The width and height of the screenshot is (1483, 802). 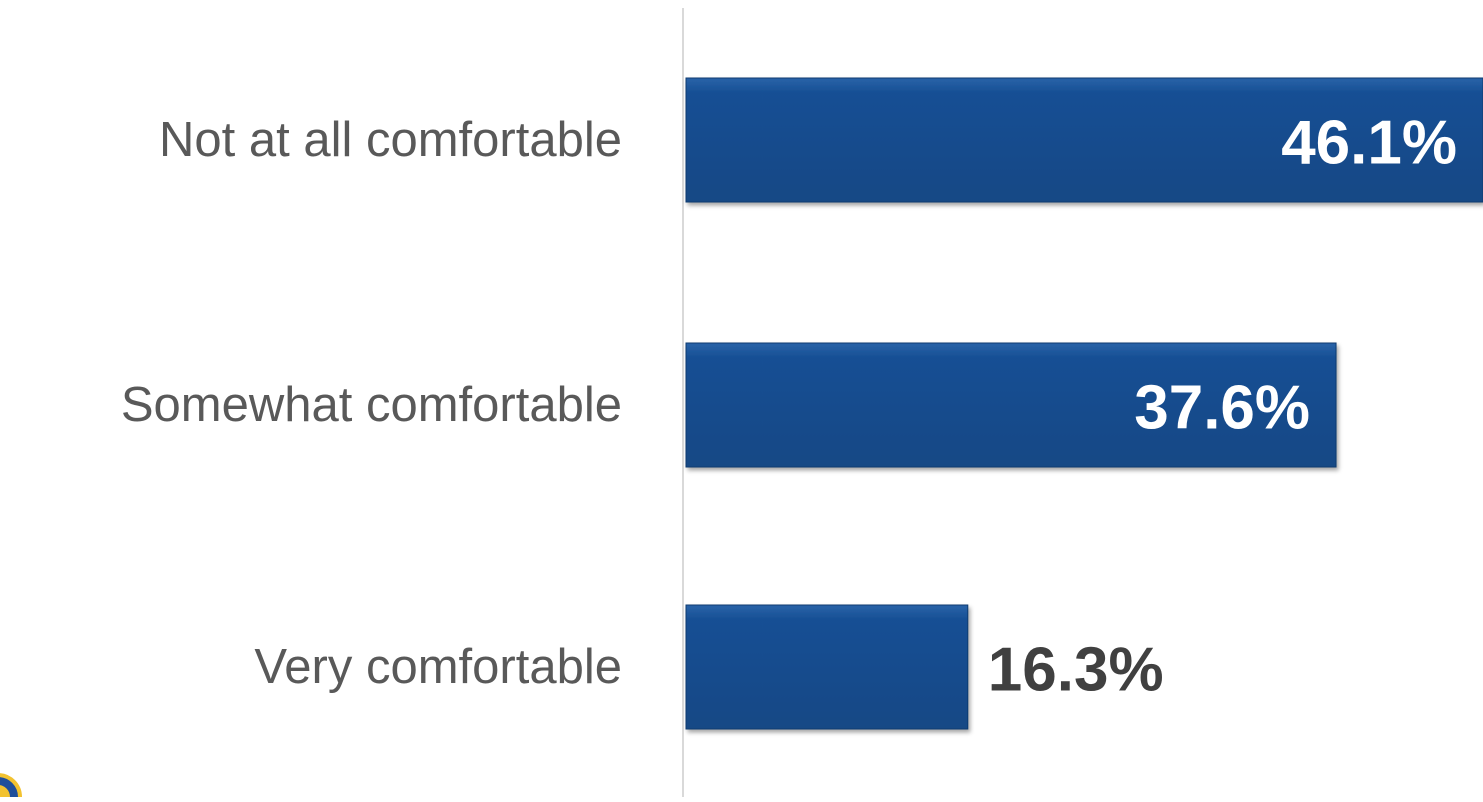 What do you see at coordinates (438, 667) in the screenshot?
I see `category-label-very-comfortable: Very comfortable` at bounding box center [438, 667].